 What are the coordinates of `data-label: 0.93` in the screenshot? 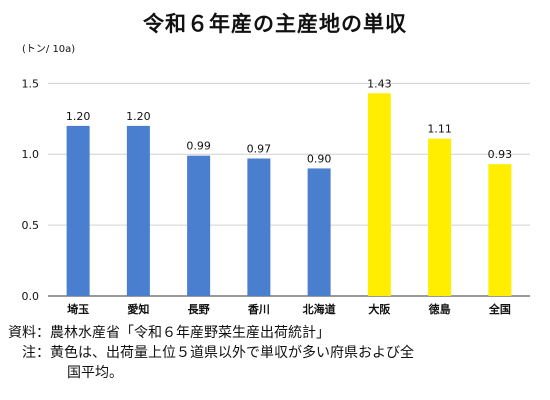 It's located at (500, 154).